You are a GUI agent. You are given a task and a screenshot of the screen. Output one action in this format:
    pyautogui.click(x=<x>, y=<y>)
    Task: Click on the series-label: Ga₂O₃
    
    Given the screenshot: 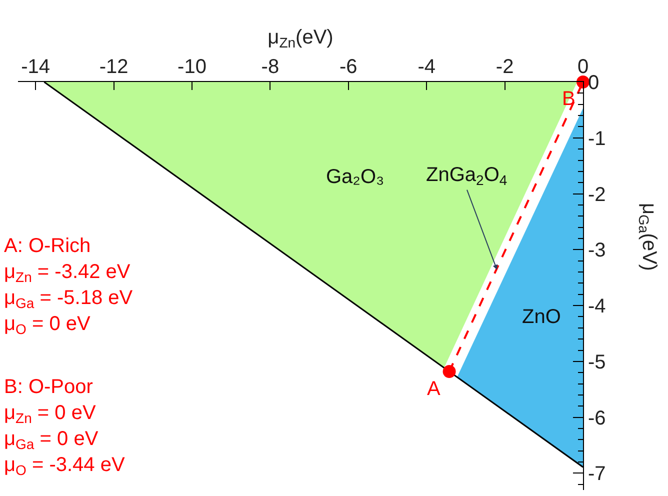 What is the action you would take?
    pyautogui.click(x=355, y=177)
    